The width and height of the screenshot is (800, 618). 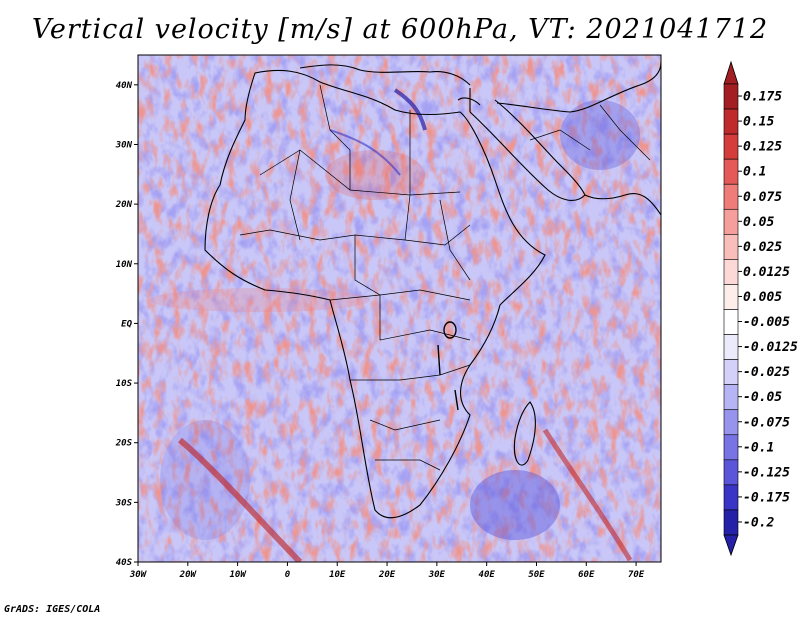 What do you see at coordinates (766, 422) in the screenshot?
I see `colorbar-label: -0.075` at bounding box center [766, 422].